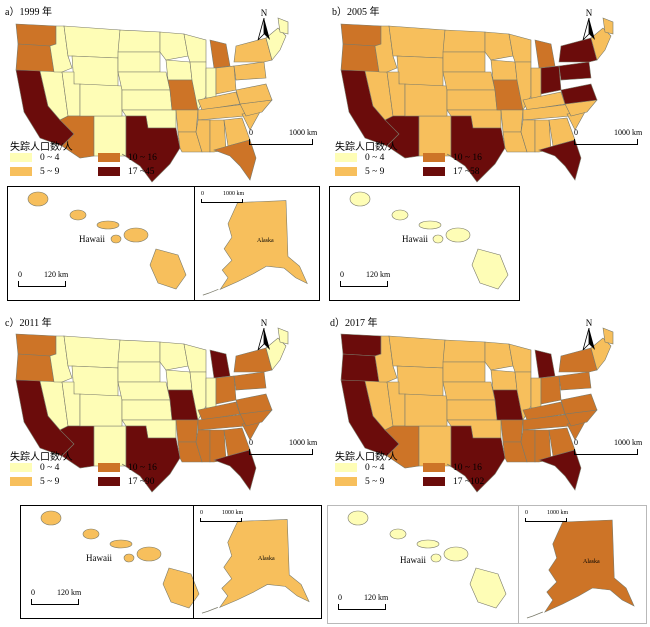 The image size is (650, 627). What do you see at coordinates (101, 410) in the screenshot?
I see `state-colorado` at bounding box center [101, 410].